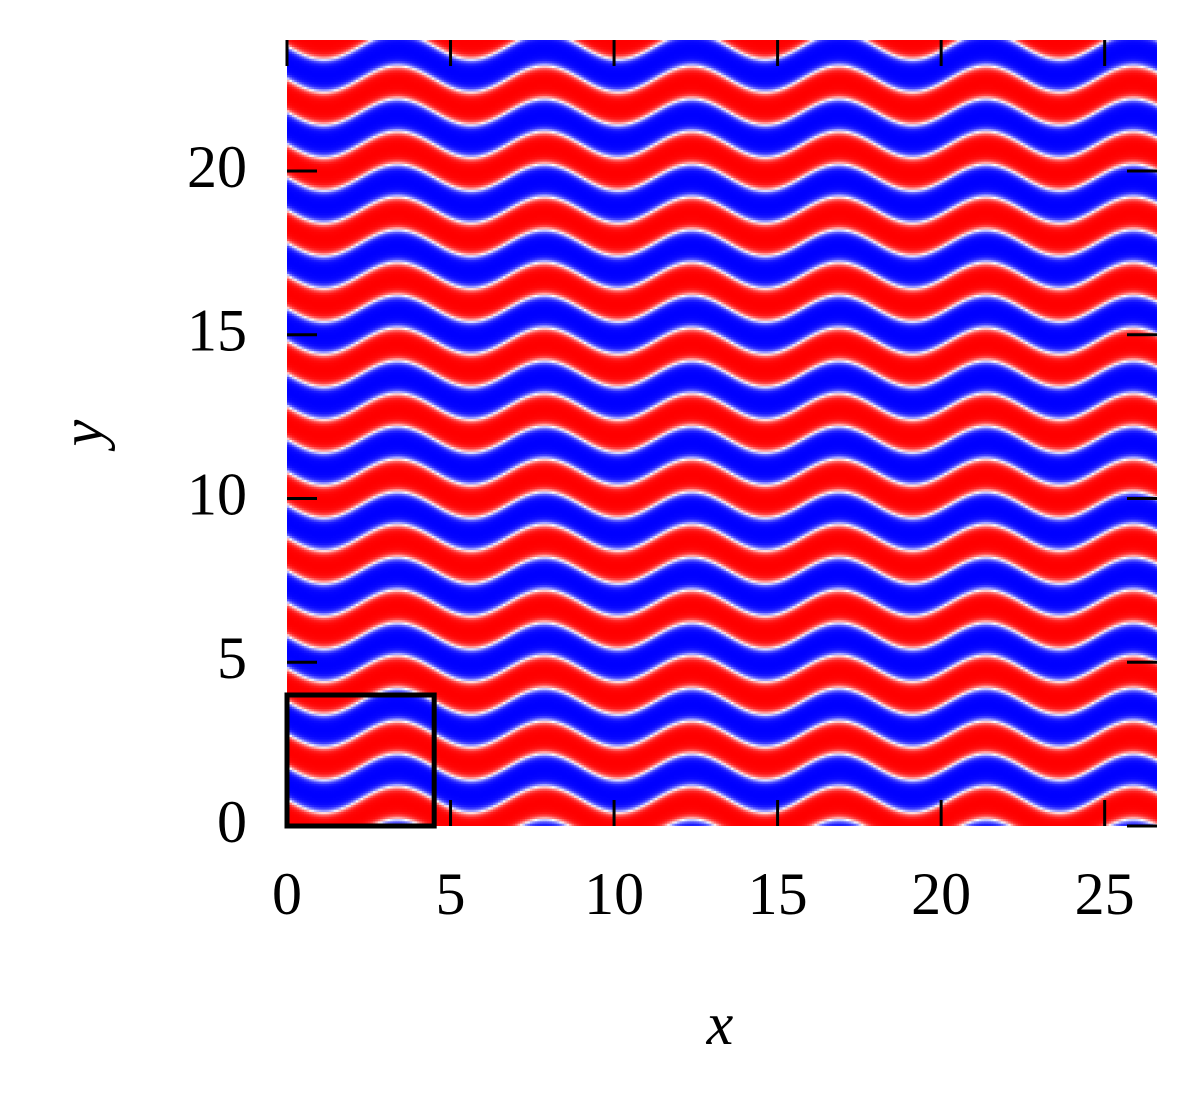 Image resolution: width=1196 pixels, height=1119 pixels. Describe the element at coordinates (217, 331) in the screenshot. I see `y-tick-label: 15` at that location.